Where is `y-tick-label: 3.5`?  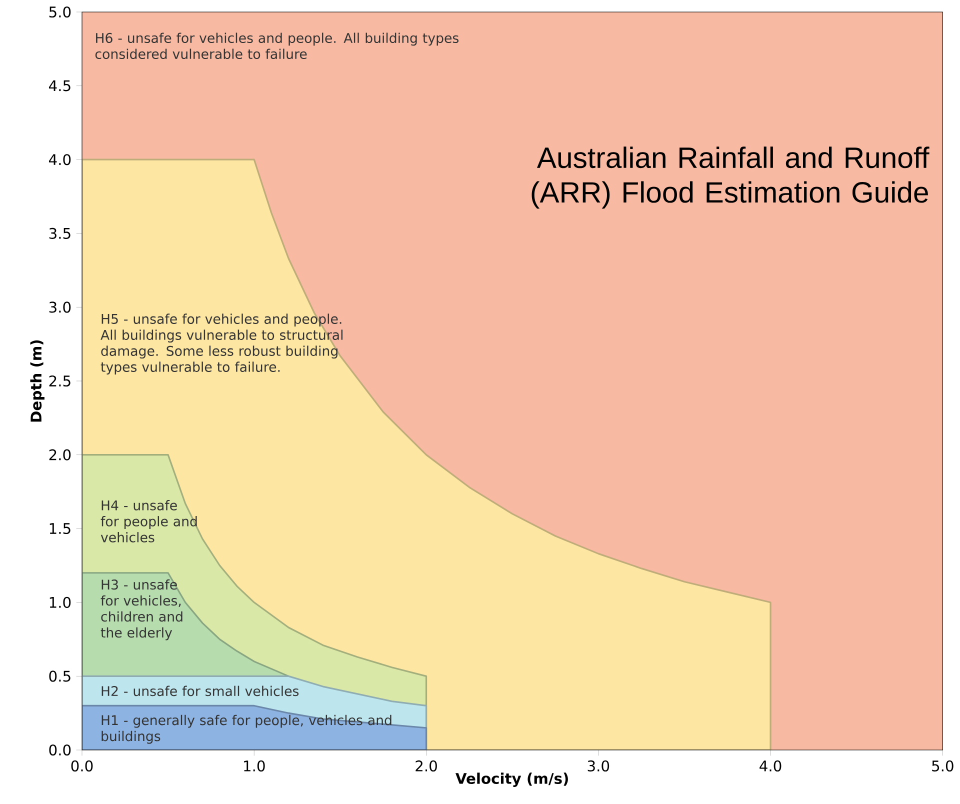 y-tick-label: 3.5 is located at coordinates (59, 233).